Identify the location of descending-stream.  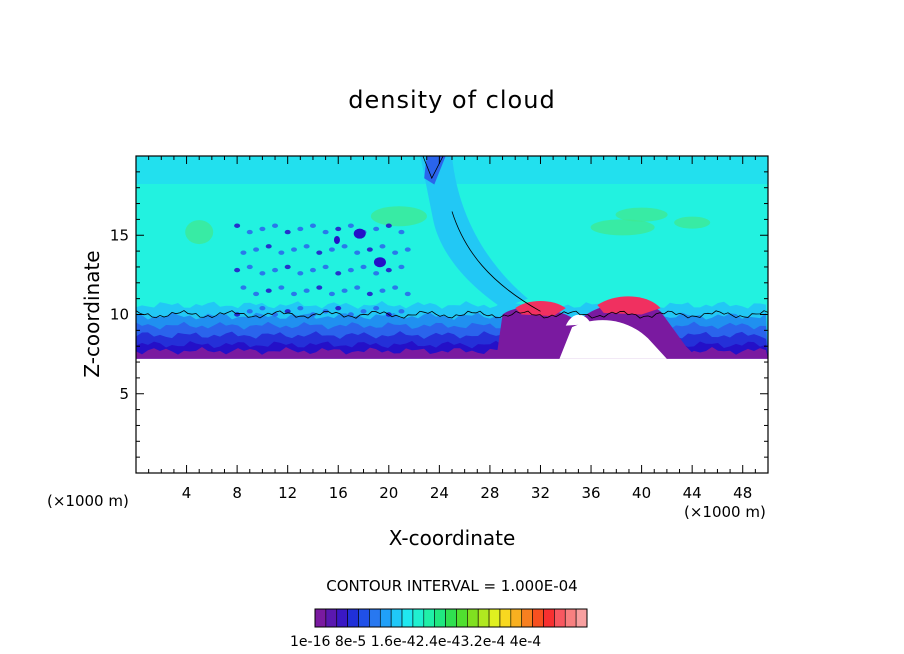
(474, 232).